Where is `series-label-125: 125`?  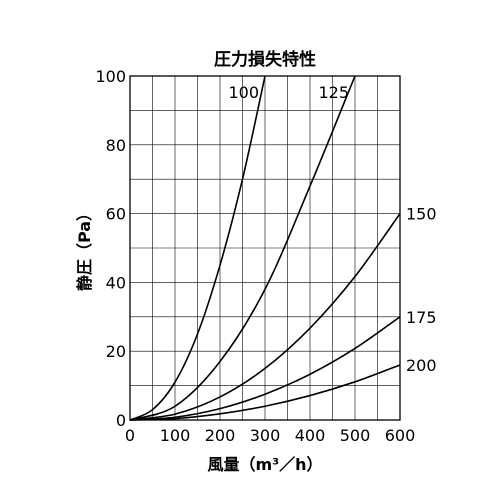
series-label-125: 125 is located at coordinates (333, 92).